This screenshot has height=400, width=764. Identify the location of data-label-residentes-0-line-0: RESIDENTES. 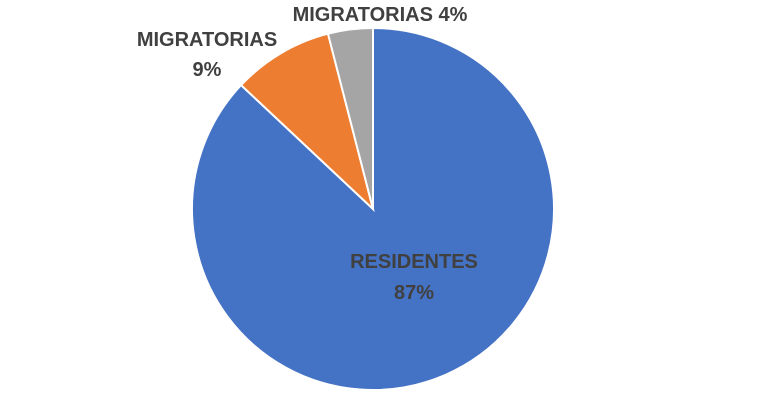
(414, 262).